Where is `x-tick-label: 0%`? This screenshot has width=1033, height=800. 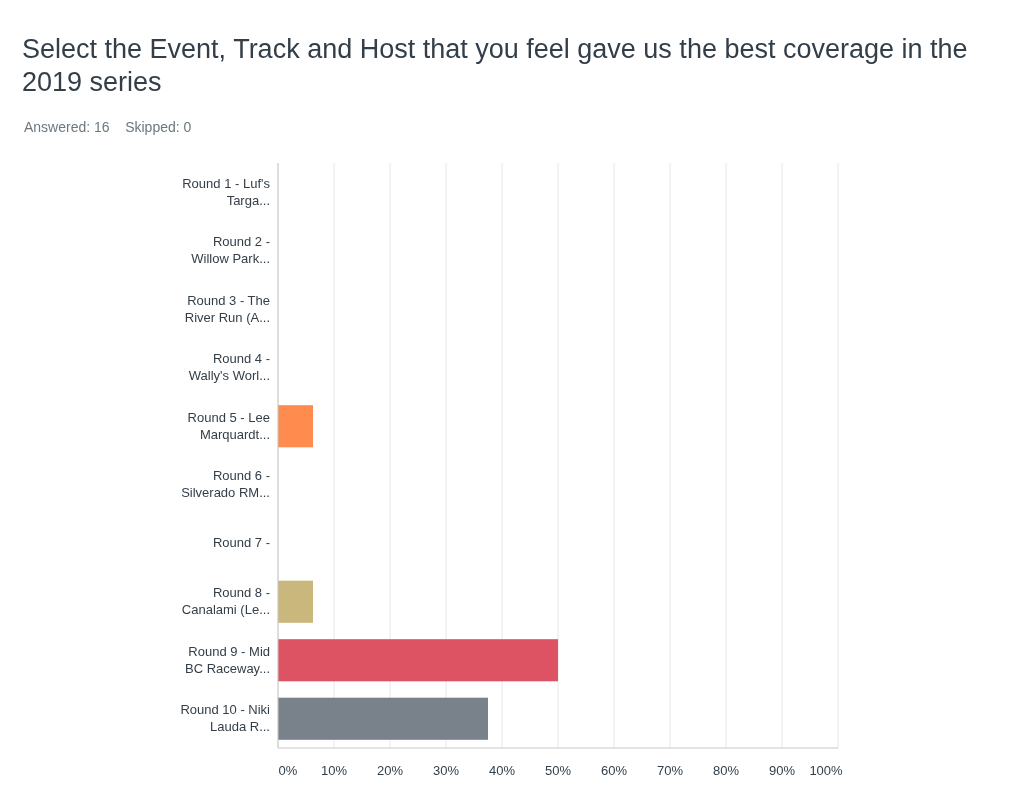 x-tick-label: 0% is located at coordinates (288, 770).